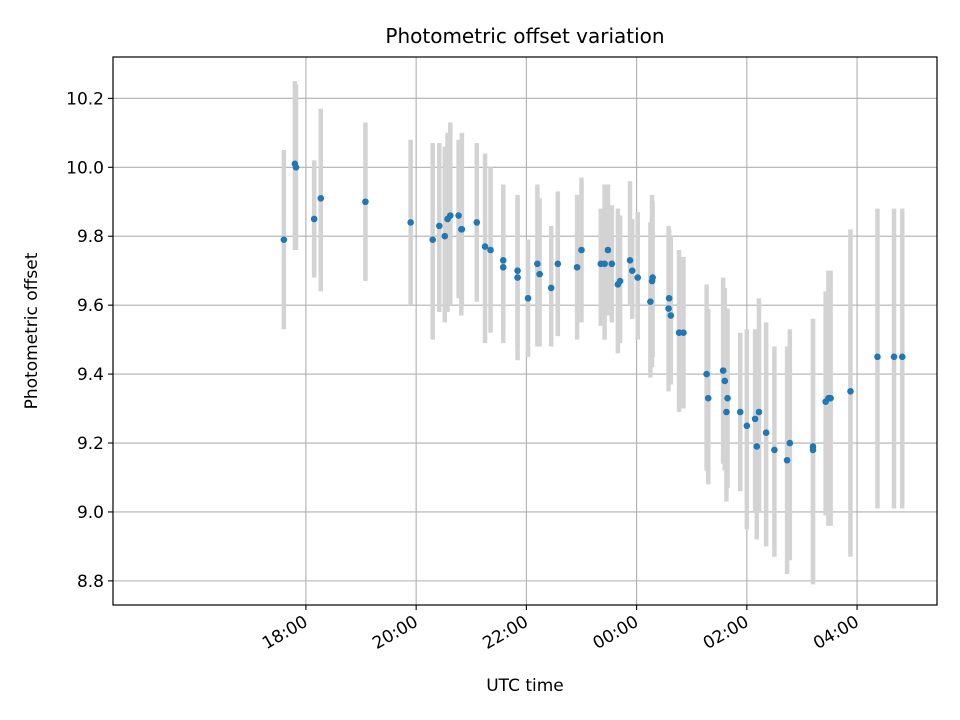 Image resolution: width=960 pixels, height=720 pixels. I want to click on chart-title: Photometric offset variation, so click(524, 36).